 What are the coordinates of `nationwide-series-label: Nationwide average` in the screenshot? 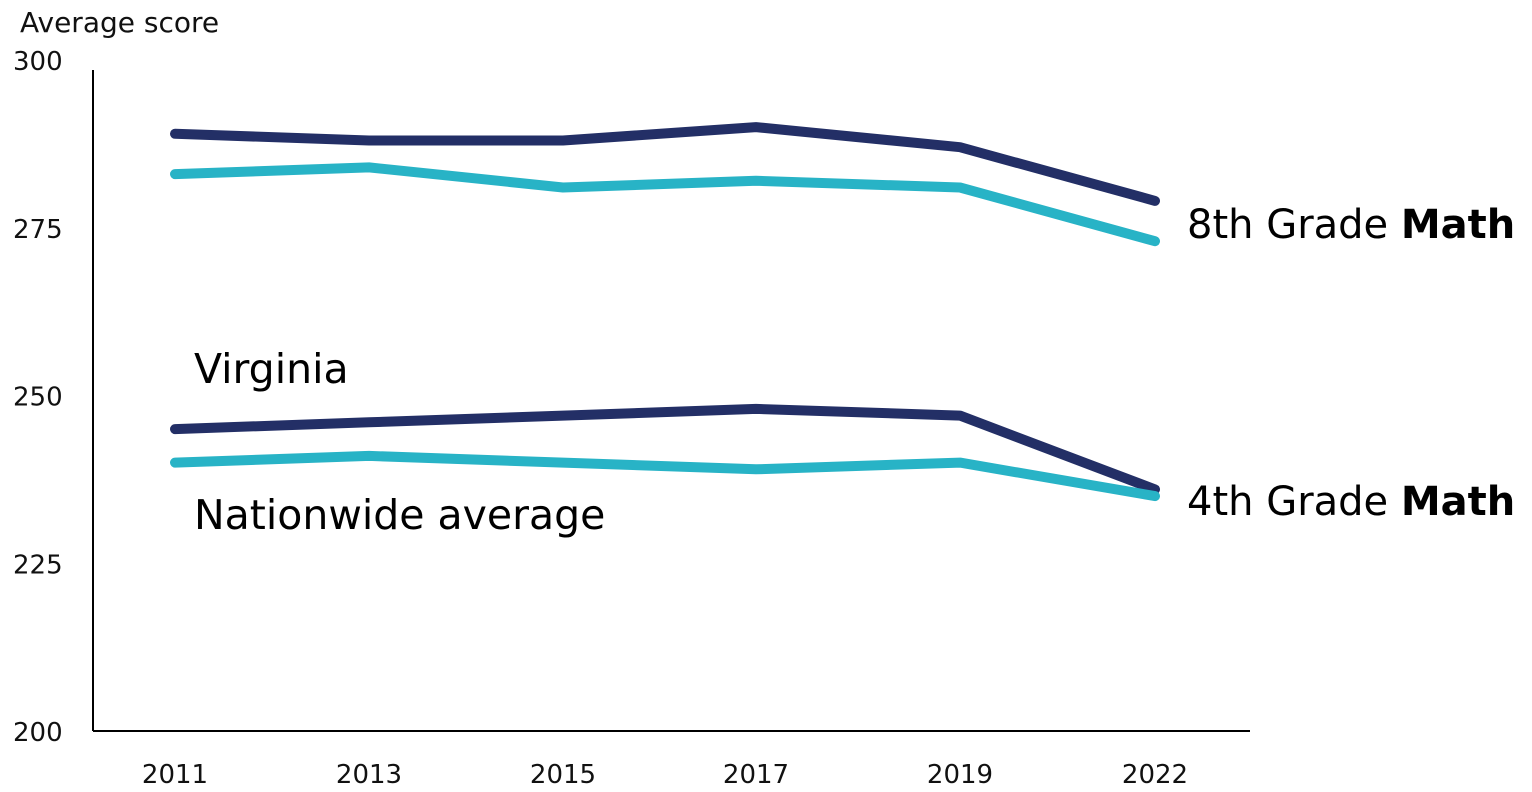 It's located at (399, 515).